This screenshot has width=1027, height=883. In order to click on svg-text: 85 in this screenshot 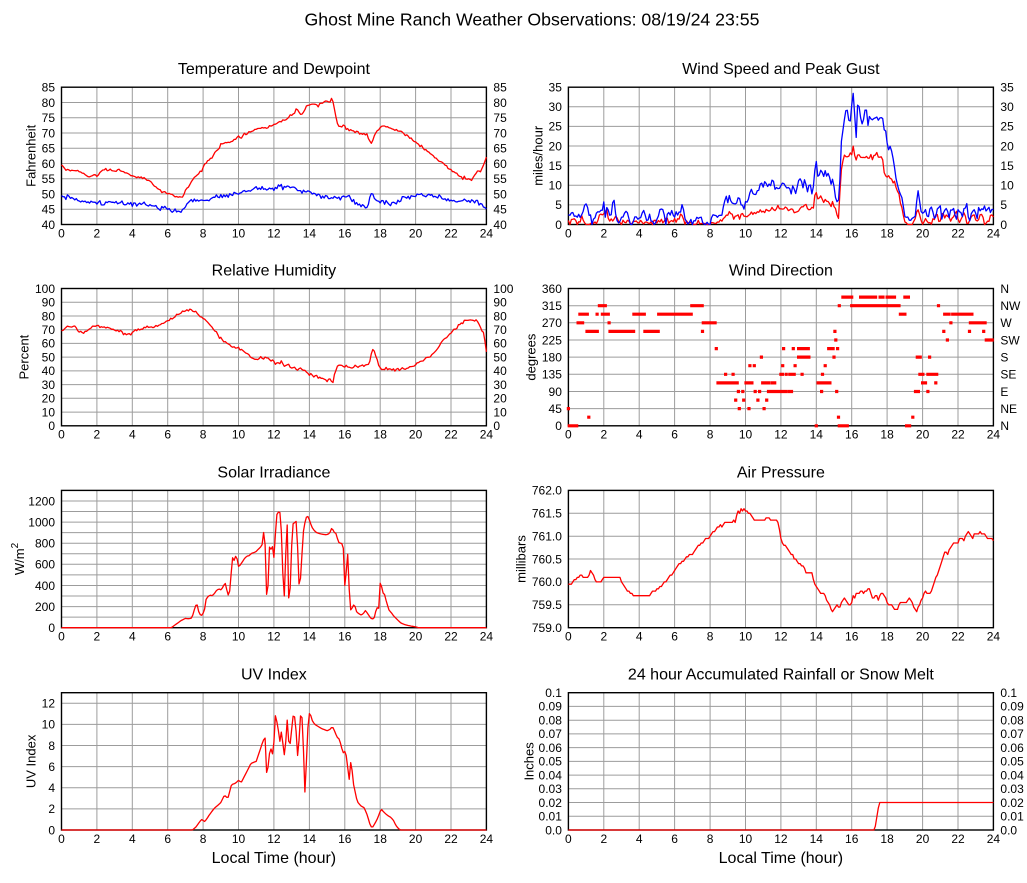, I will do `click(49, 88)`.